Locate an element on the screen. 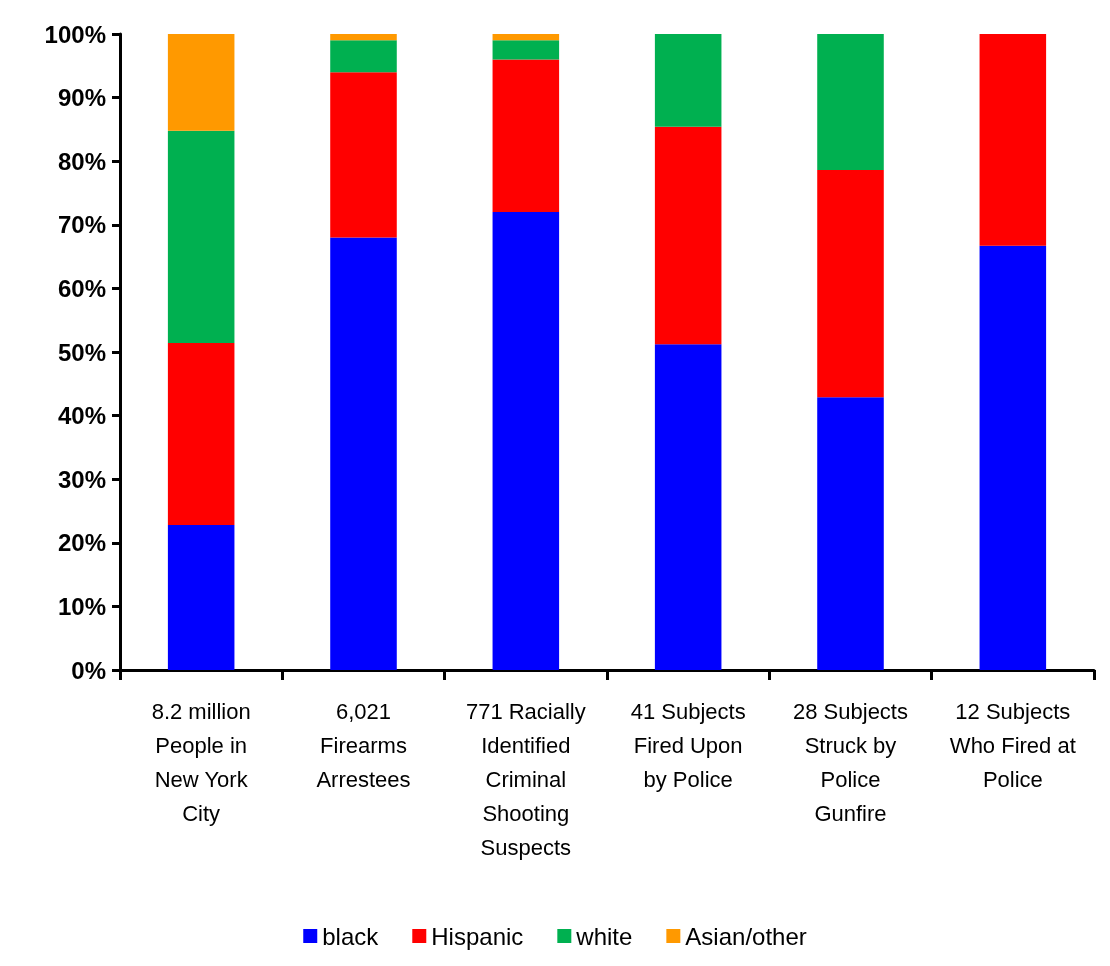 The height and width of the screenshot is (966, 1110). x-tick-label: 12 Subjects Who Fired at Police is located at coordinates (1012, 745).